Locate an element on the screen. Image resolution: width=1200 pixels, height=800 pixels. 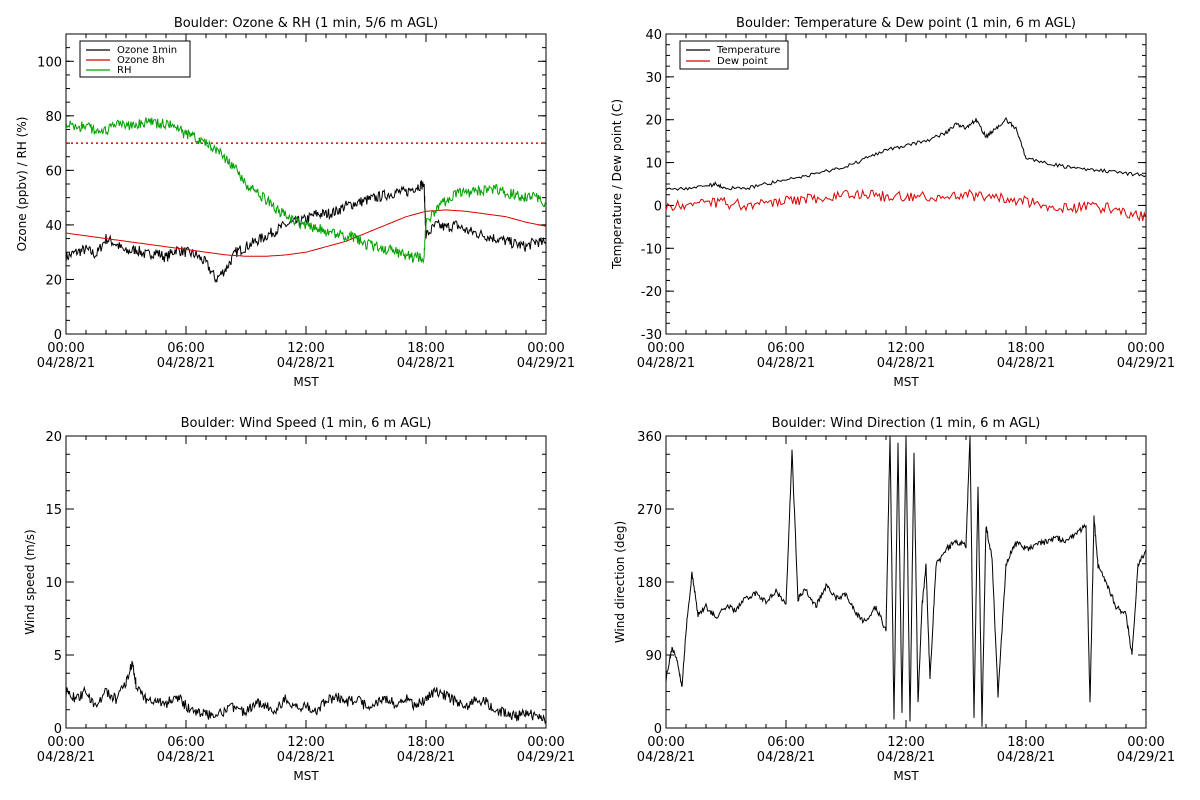
y-tick-label: 180 is located at coordinates (649, 583).